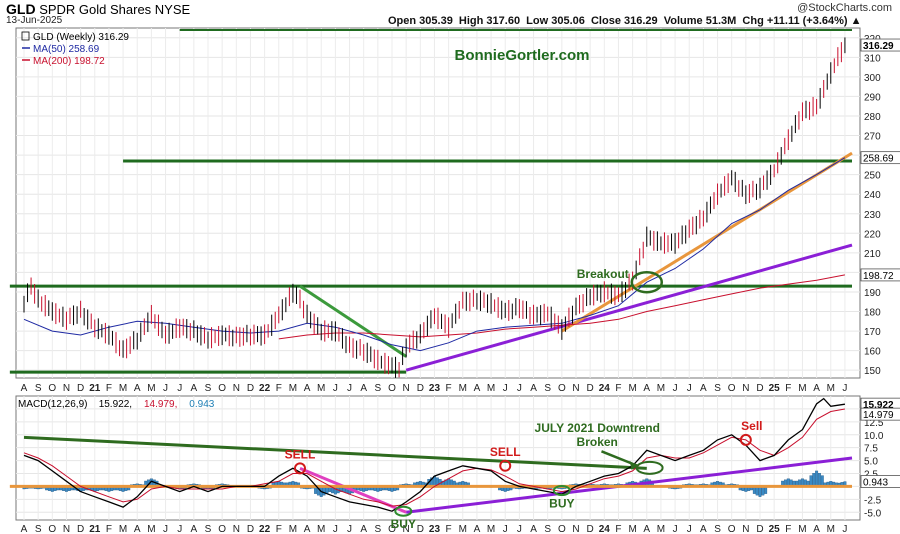 Image resolution: width=900 pixels, height=534 pixels. Describe the element at coordinates (872, 313) in the screenshot. I see `price-y-tick-label: 180` at that location.